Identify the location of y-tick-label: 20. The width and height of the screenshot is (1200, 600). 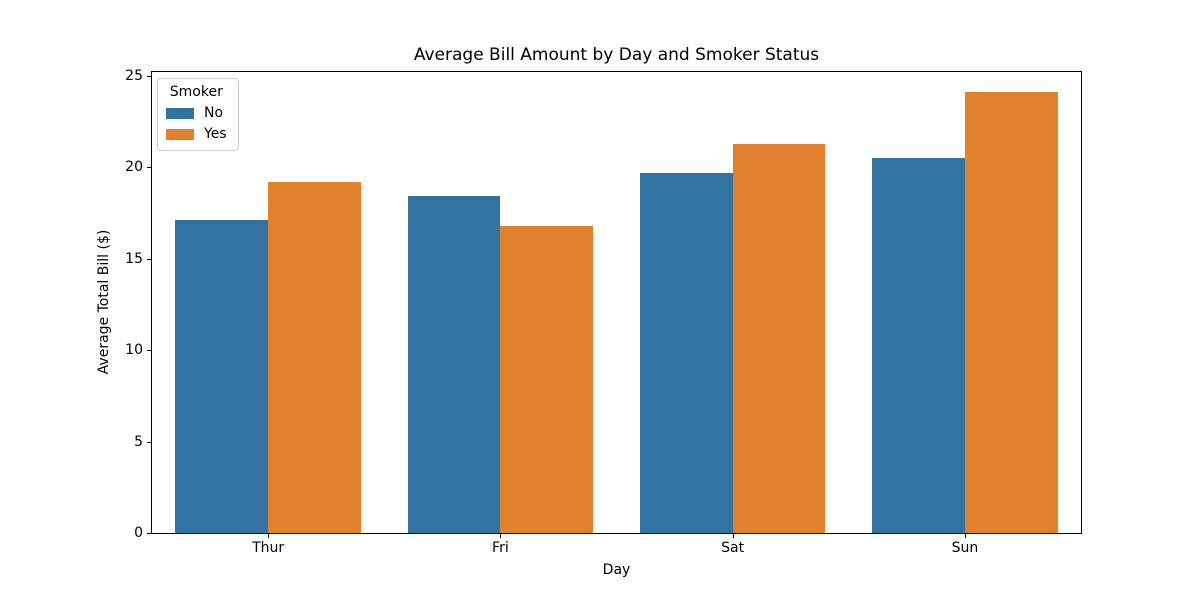
(134, 167).